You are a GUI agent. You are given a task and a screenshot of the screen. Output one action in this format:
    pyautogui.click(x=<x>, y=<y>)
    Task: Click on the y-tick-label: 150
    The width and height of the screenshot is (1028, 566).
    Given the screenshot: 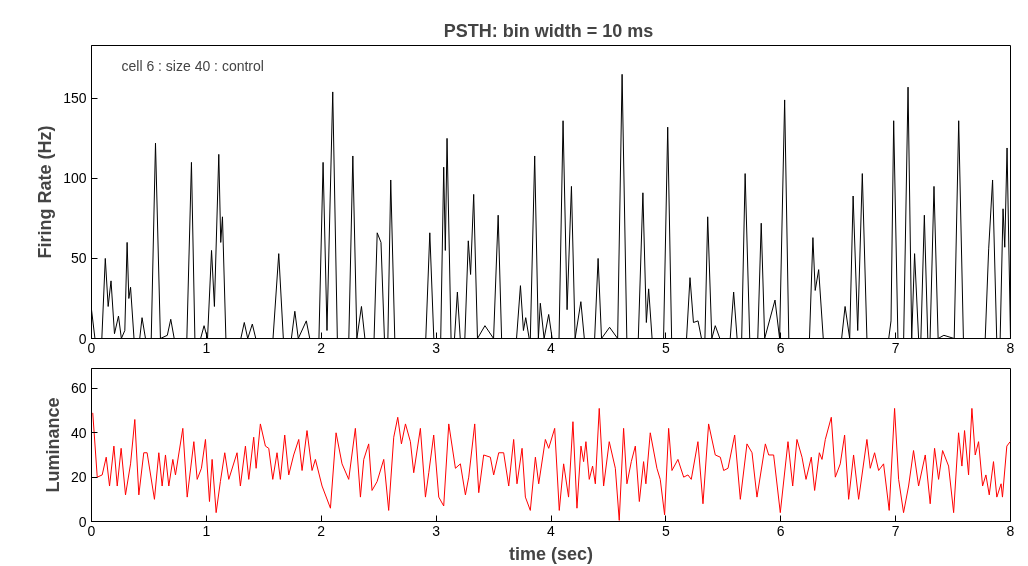 What is the action you would take?
    pyautogui.click(x=75, y=98)
    